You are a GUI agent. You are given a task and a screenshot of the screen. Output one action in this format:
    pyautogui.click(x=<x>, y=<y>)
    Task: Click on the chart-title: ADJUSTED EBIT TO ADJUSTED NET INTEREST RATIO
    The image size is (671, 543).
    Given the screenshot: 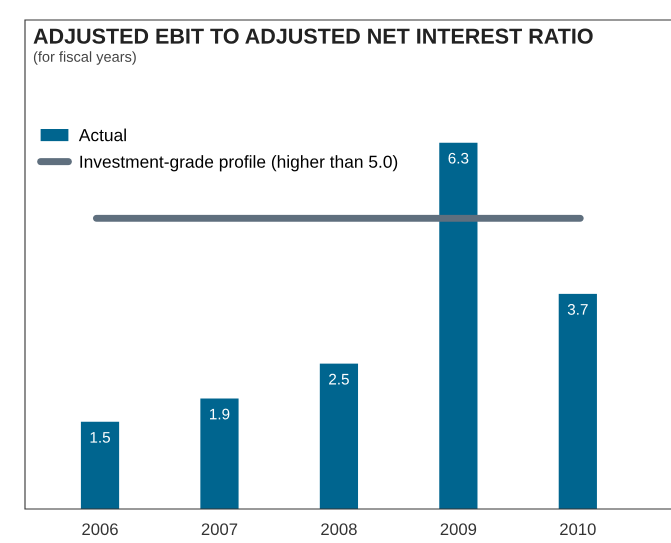 What is the action you would take?
    pyautogui.click(x=313, y=36)
    